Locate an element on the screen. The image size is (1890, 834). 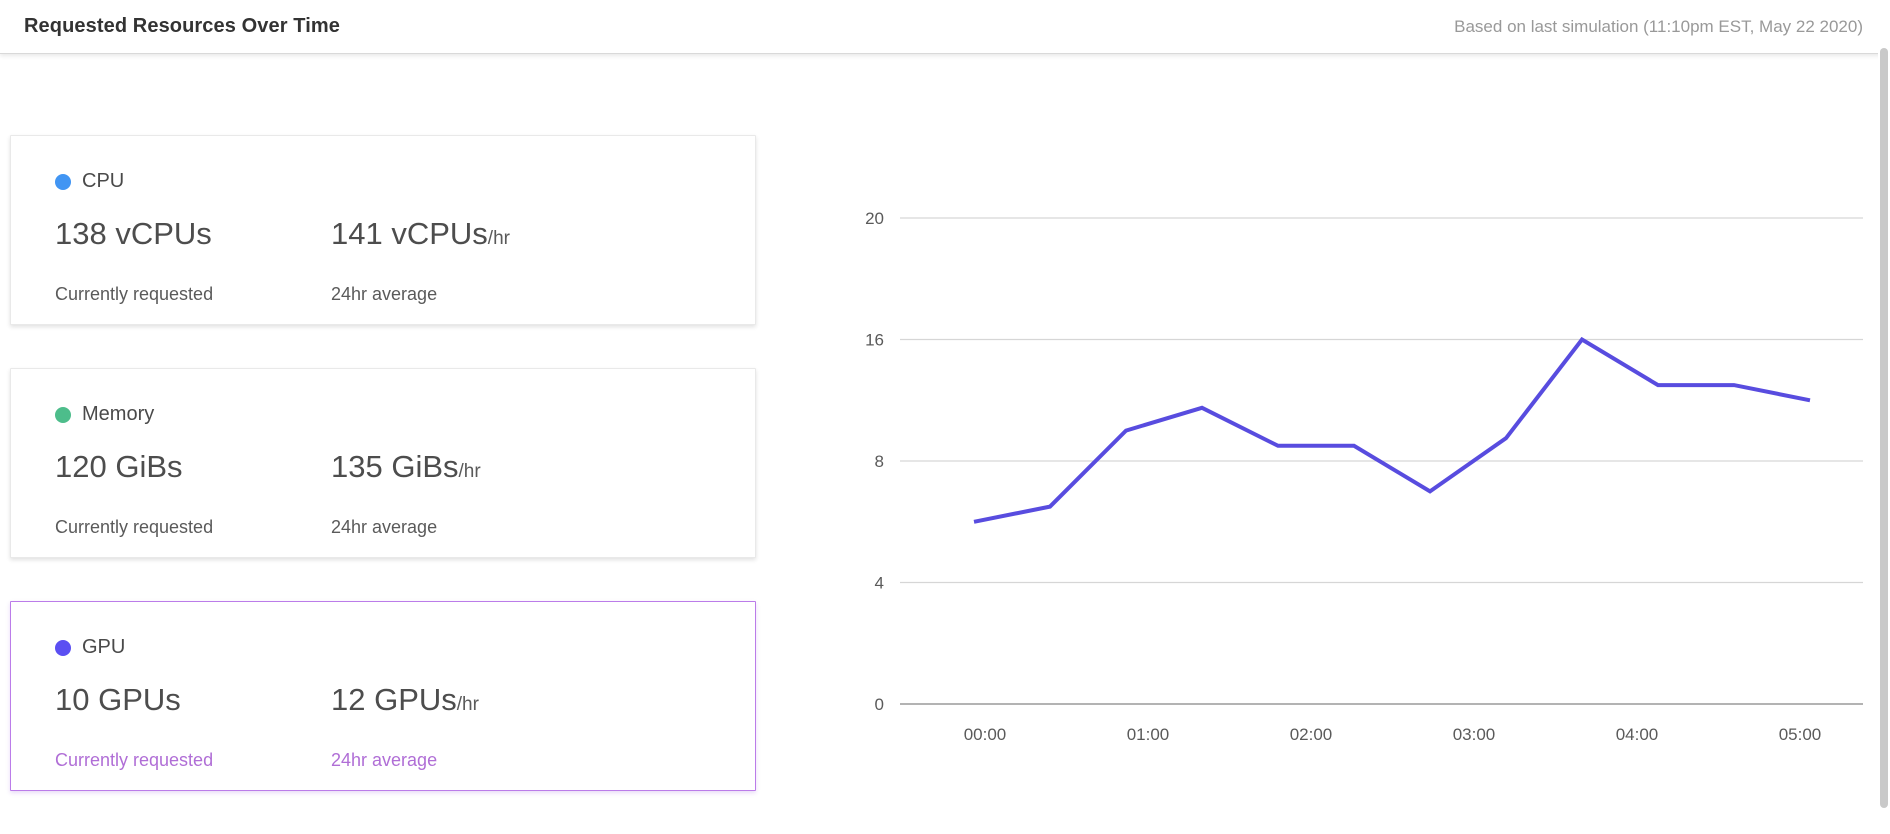
y-tick-label: 0 is located at coordinates (879, 704).